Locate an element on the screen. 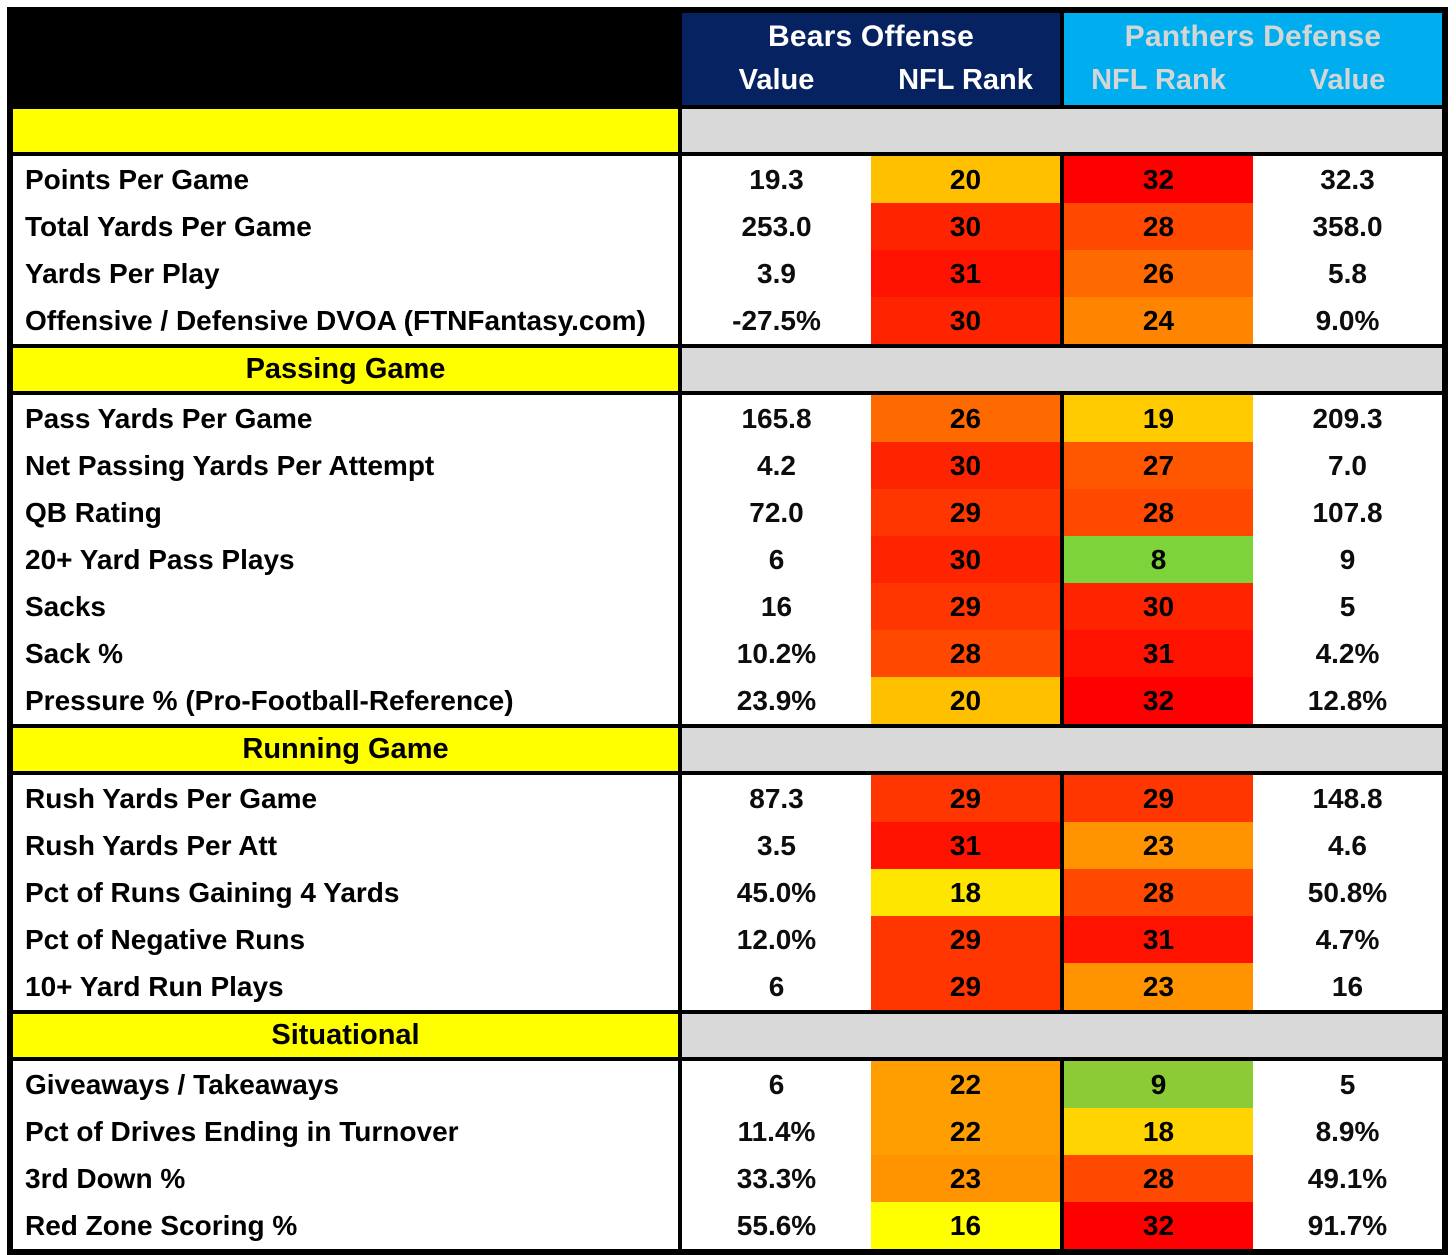  panthers-value: 5.8 is located at coordinates (1347, 273).